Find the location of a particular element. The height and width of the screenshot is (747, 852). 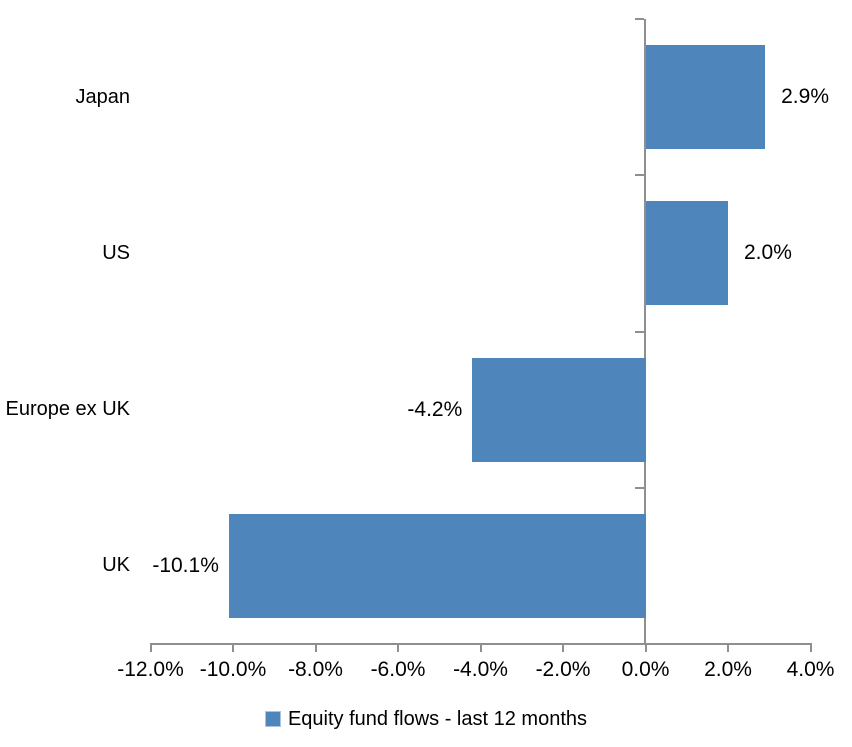

x-tick-label: -4.0% is located at coordinates (480, 669).